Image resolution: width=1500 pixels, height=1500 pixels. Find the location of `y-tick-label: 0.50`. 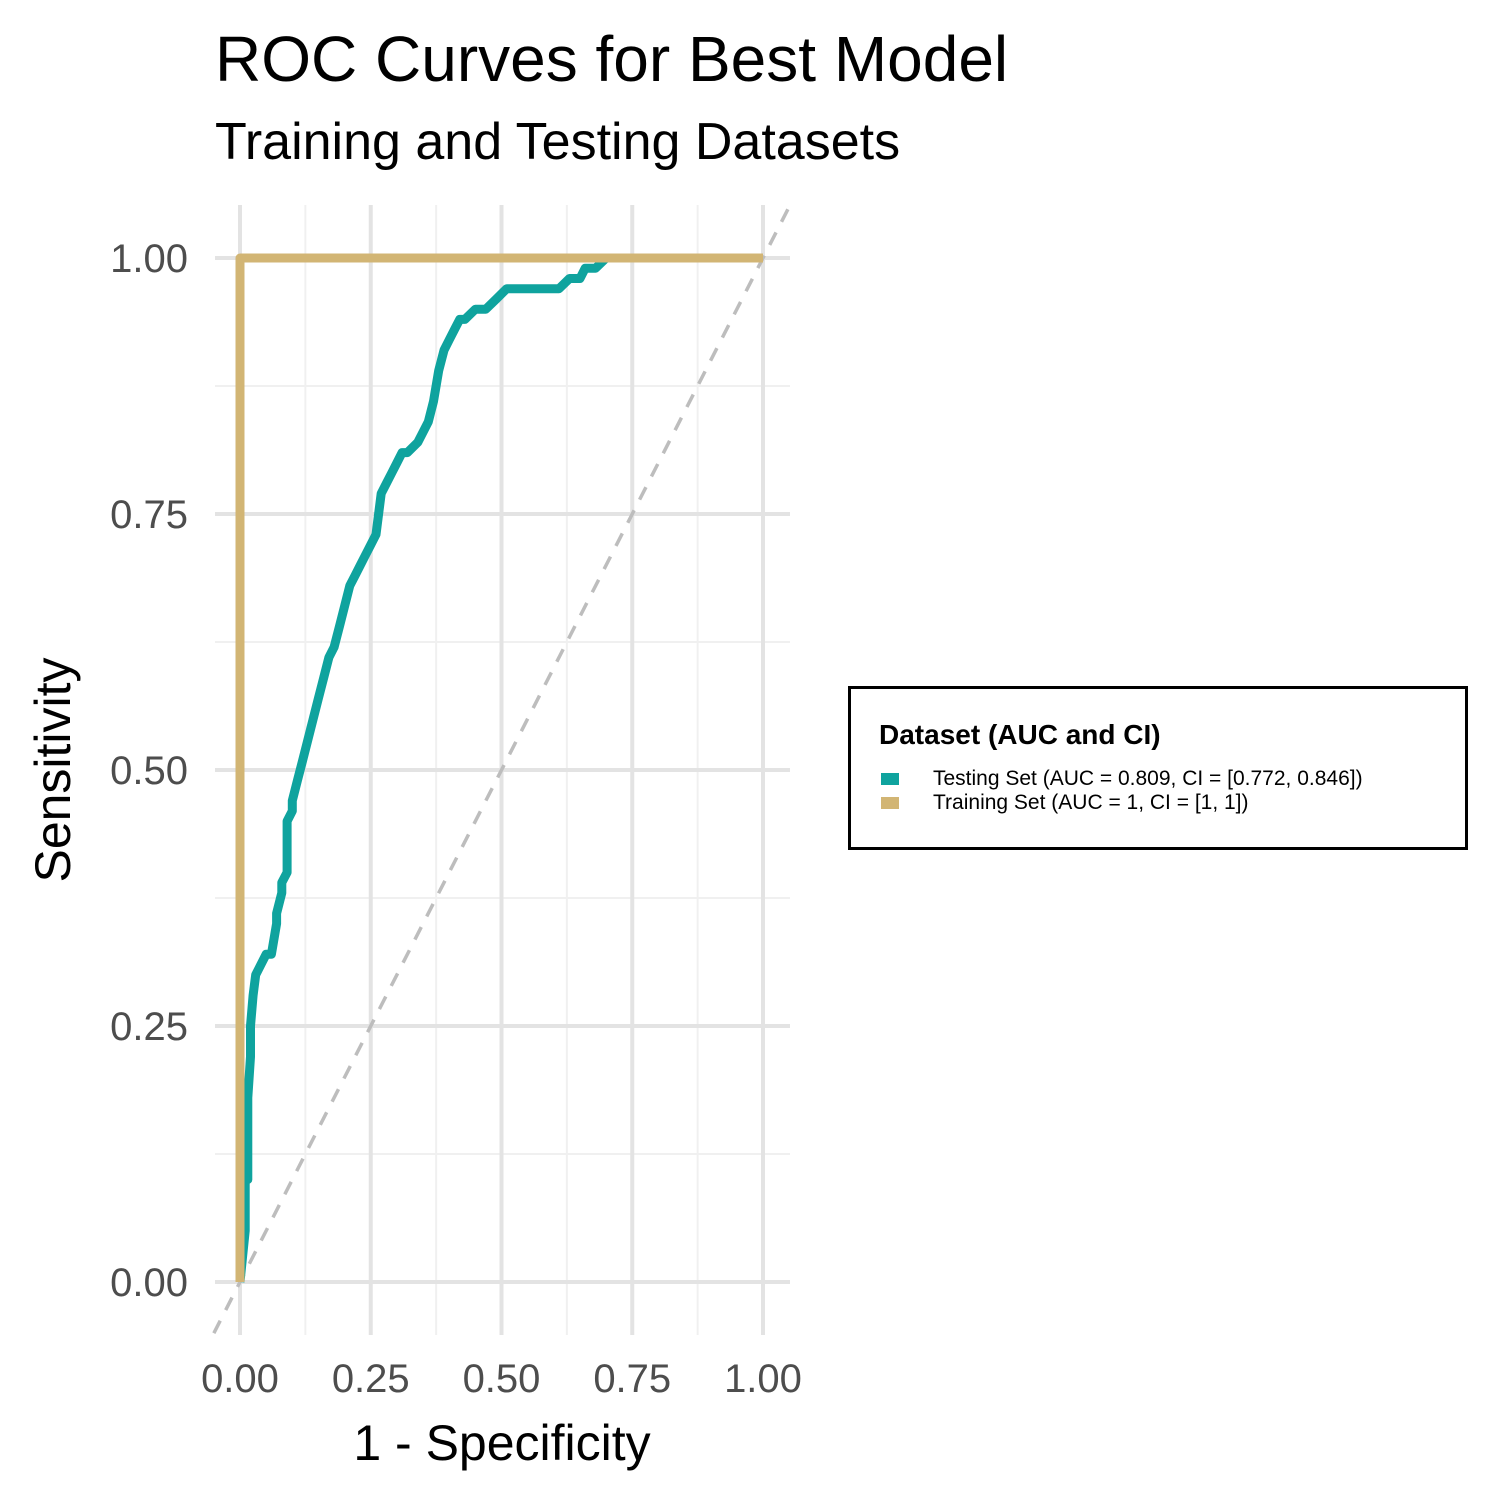

y-tick-label: 0.50 is located at coordinates (149, 771).